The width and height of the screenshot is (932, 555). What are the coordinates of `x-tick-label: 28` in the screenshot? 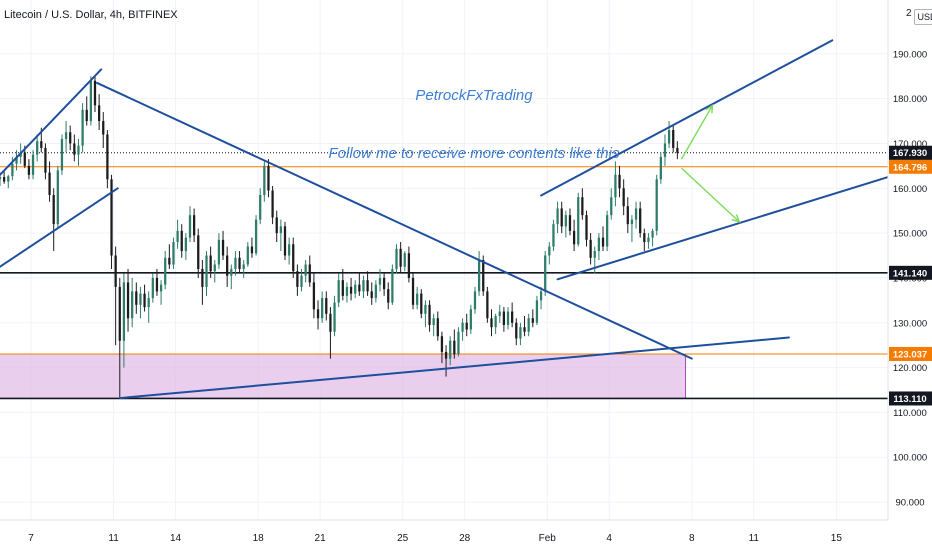 It's located at (465, 538).